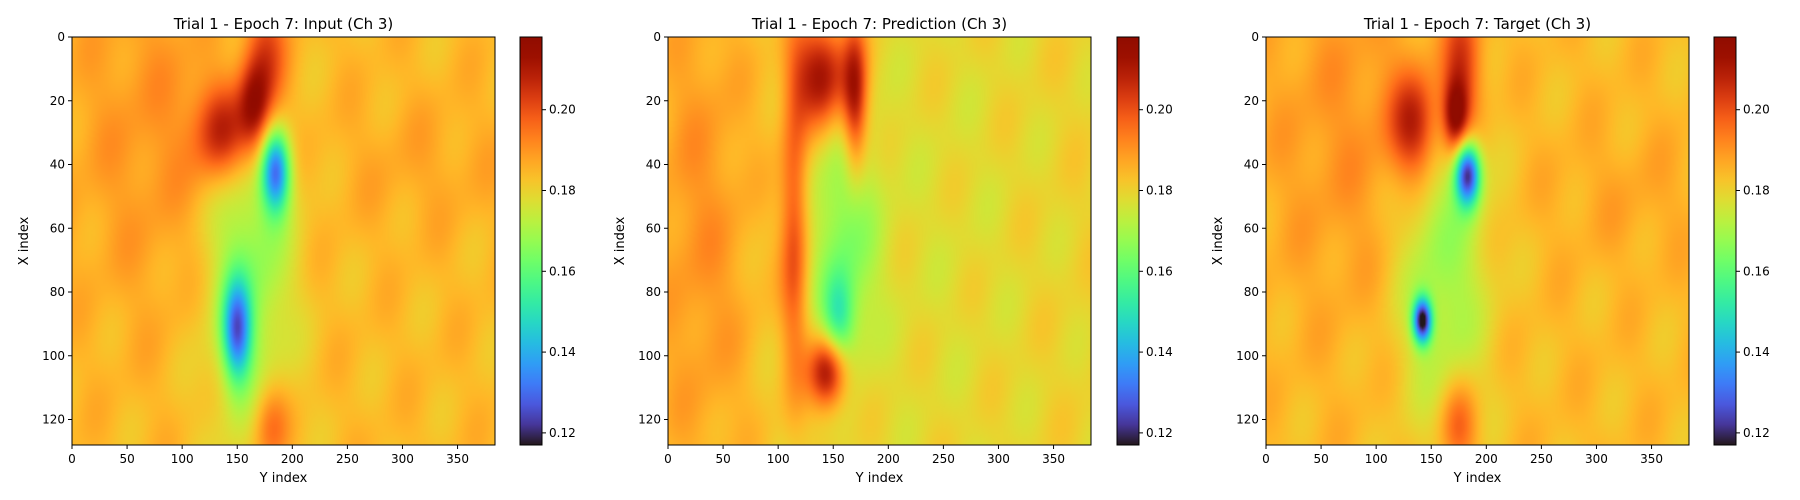 The image size is (1800, 500). What do you see at coordinates (879, 24) in the screenshot?
I see `chart-title: Trial 1 - Epoch 7: Prediction (Ch 3)` at bounding box center [879, 24].